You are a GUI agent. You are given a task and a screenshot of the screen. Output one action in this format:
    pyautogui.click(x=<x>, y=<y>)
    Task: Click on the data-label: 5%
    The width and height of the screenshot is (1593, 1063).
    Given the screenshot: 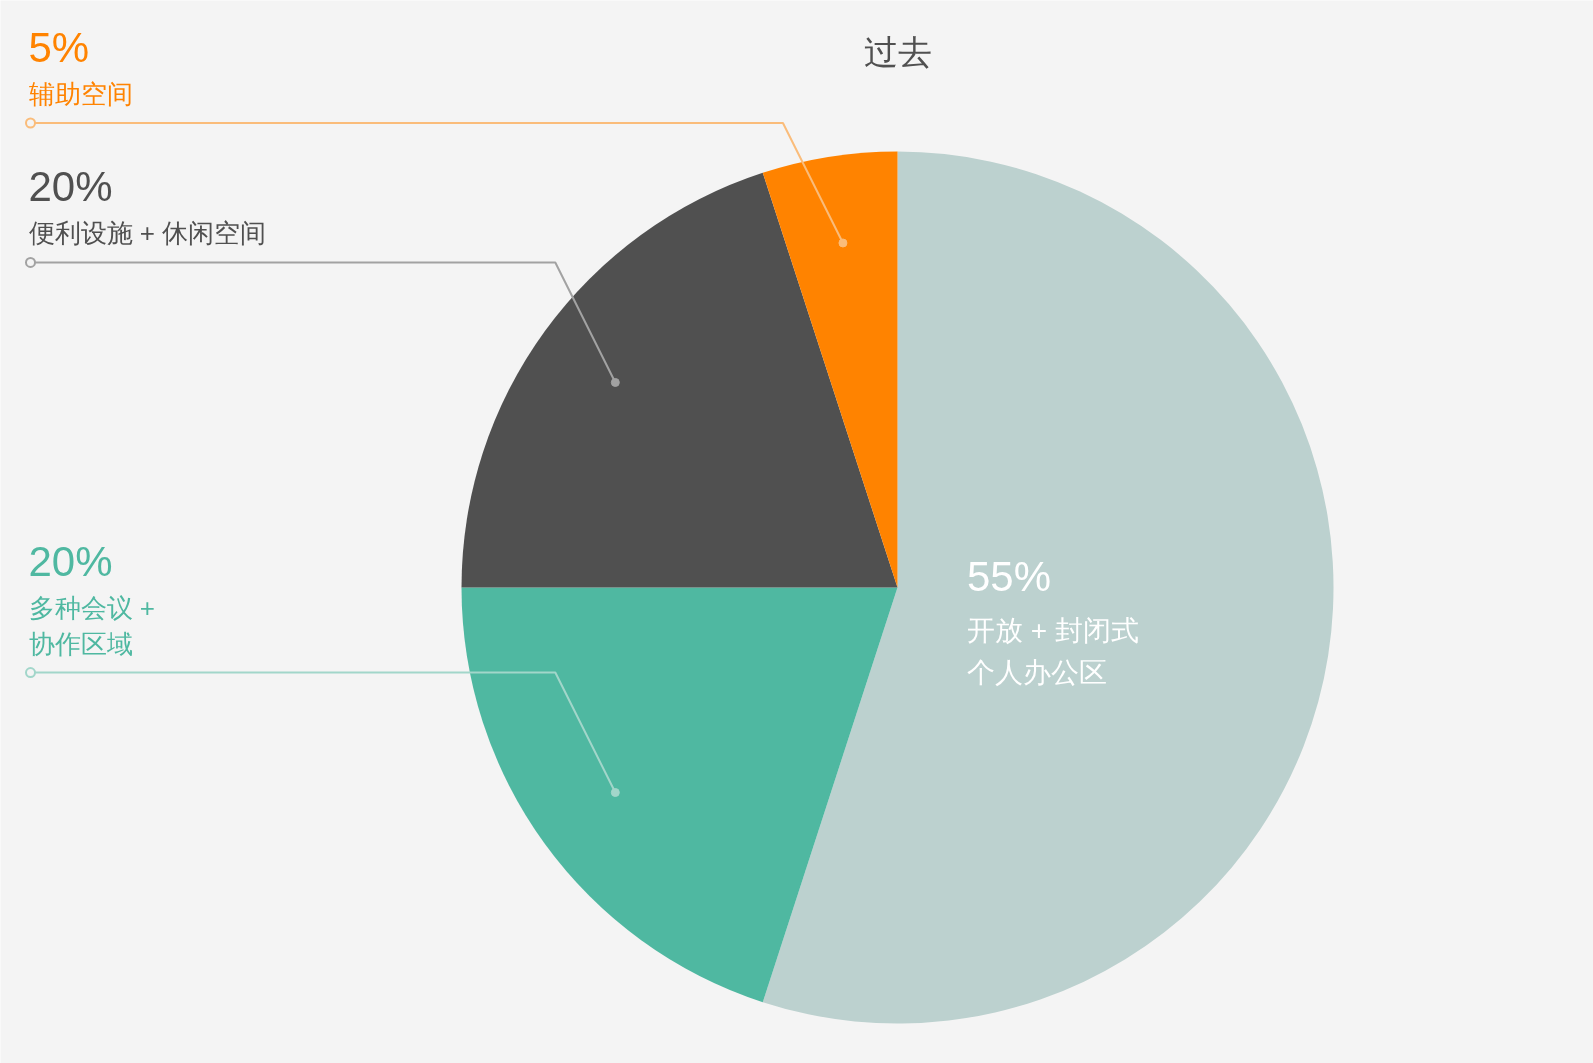 What is the action you would take?
    pyautogui.click(x=59, y=47)
    